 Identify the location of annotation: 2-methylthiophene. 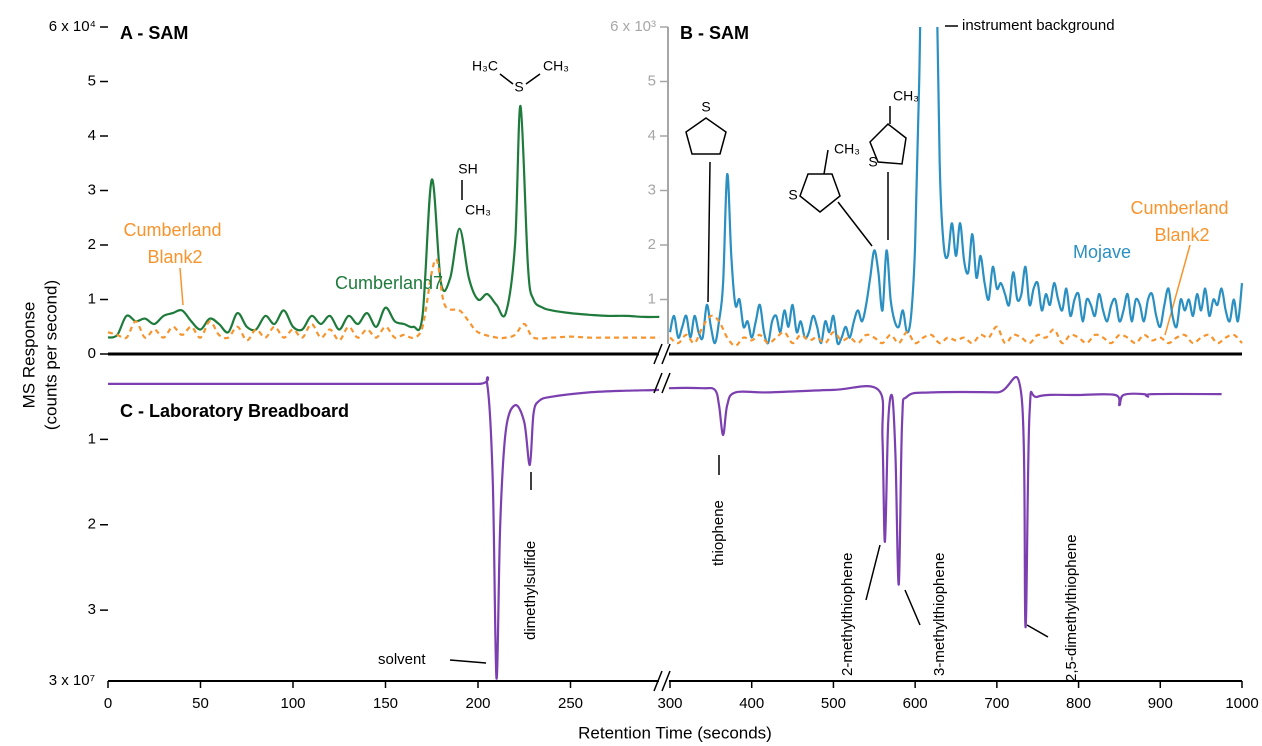
(847, 614).